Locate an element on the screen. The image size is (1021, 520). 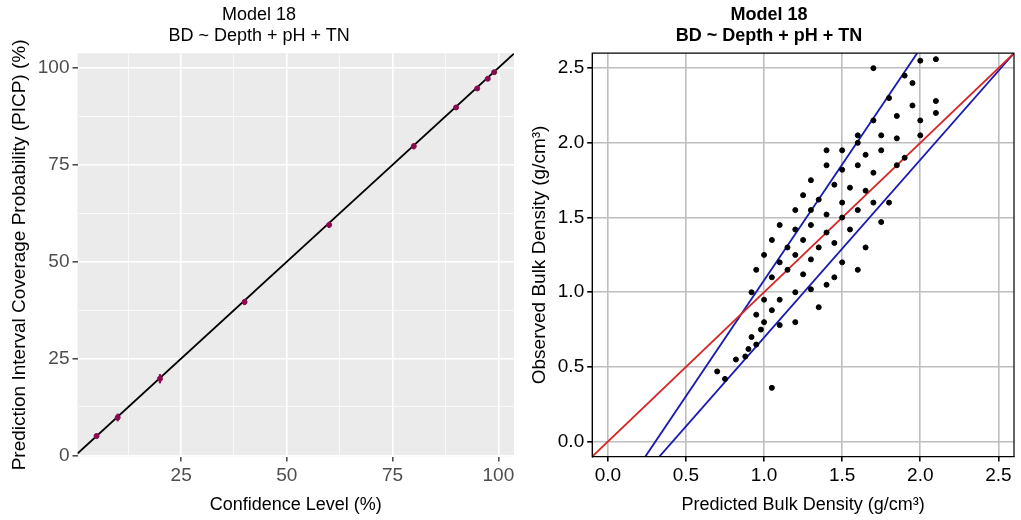
x-tick-label: 50 is located at coordinates (287, 475).